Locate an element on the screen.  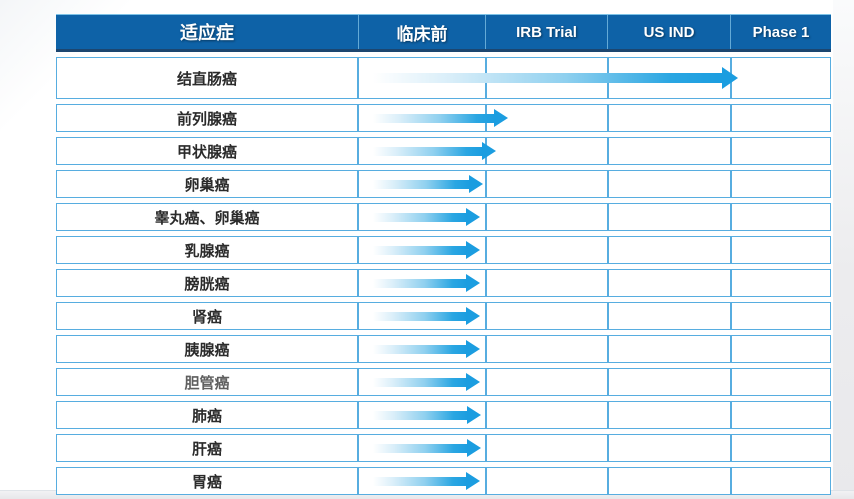
table-row: 乳腺癌 is located at coordinates (443, 250).